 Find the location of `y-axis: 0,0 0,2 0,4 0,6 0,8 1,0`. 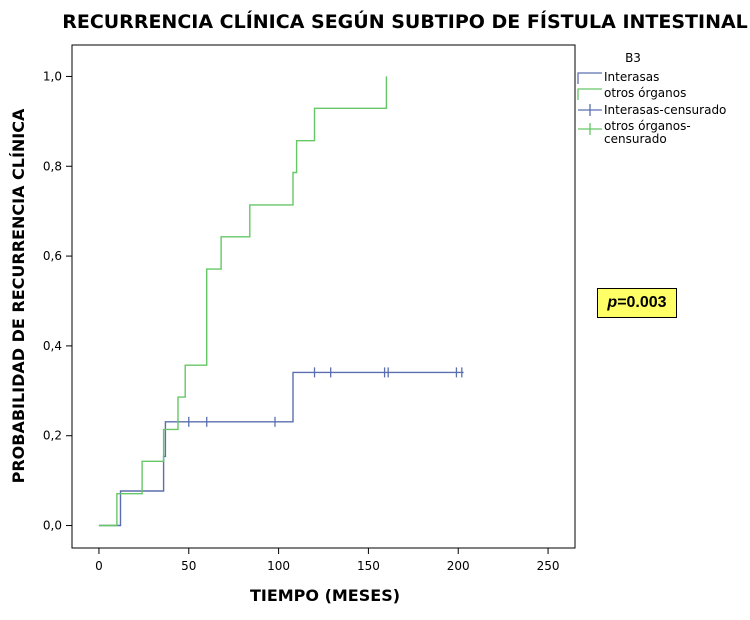

y-axis: 0,0 0,2 0,4 0,6 0,8 1,0 is located at coordinates (57, 301).